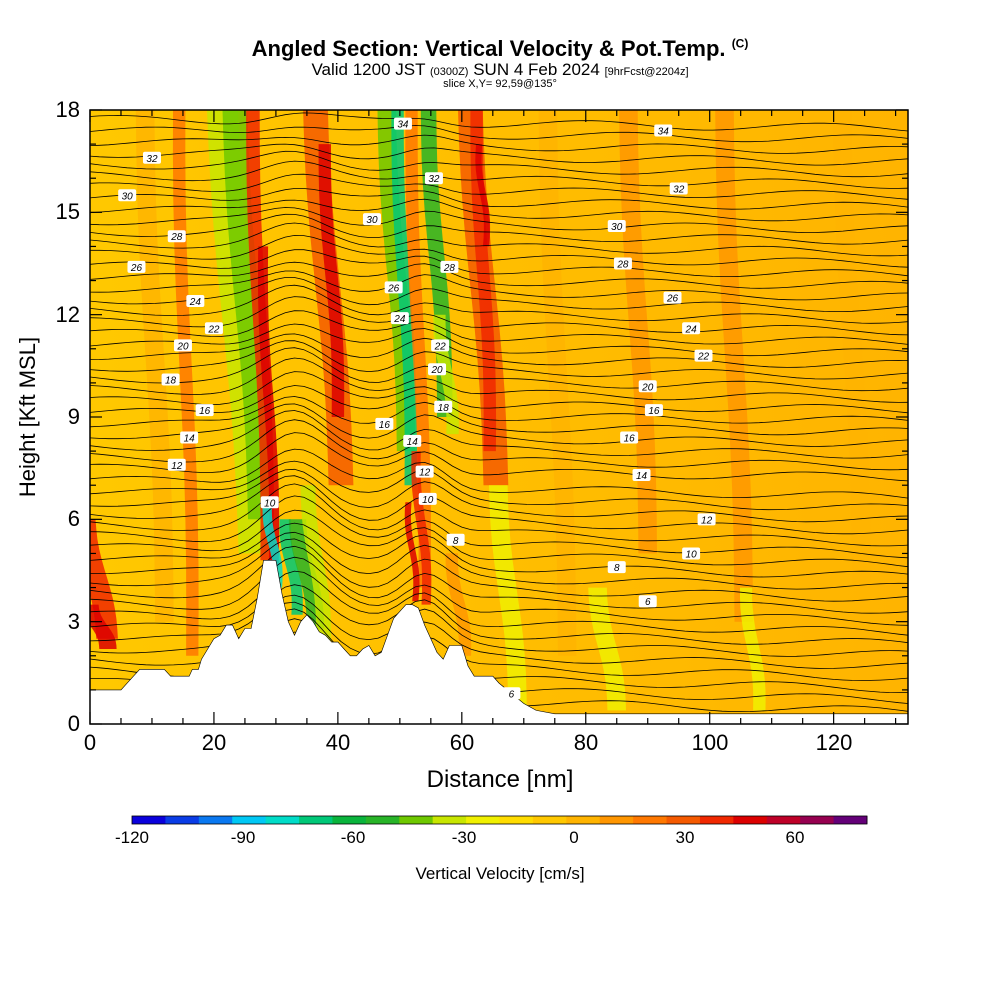 The image size is (1000, 1000). I want to click on contour-label-text: 32, so click(679, 189).